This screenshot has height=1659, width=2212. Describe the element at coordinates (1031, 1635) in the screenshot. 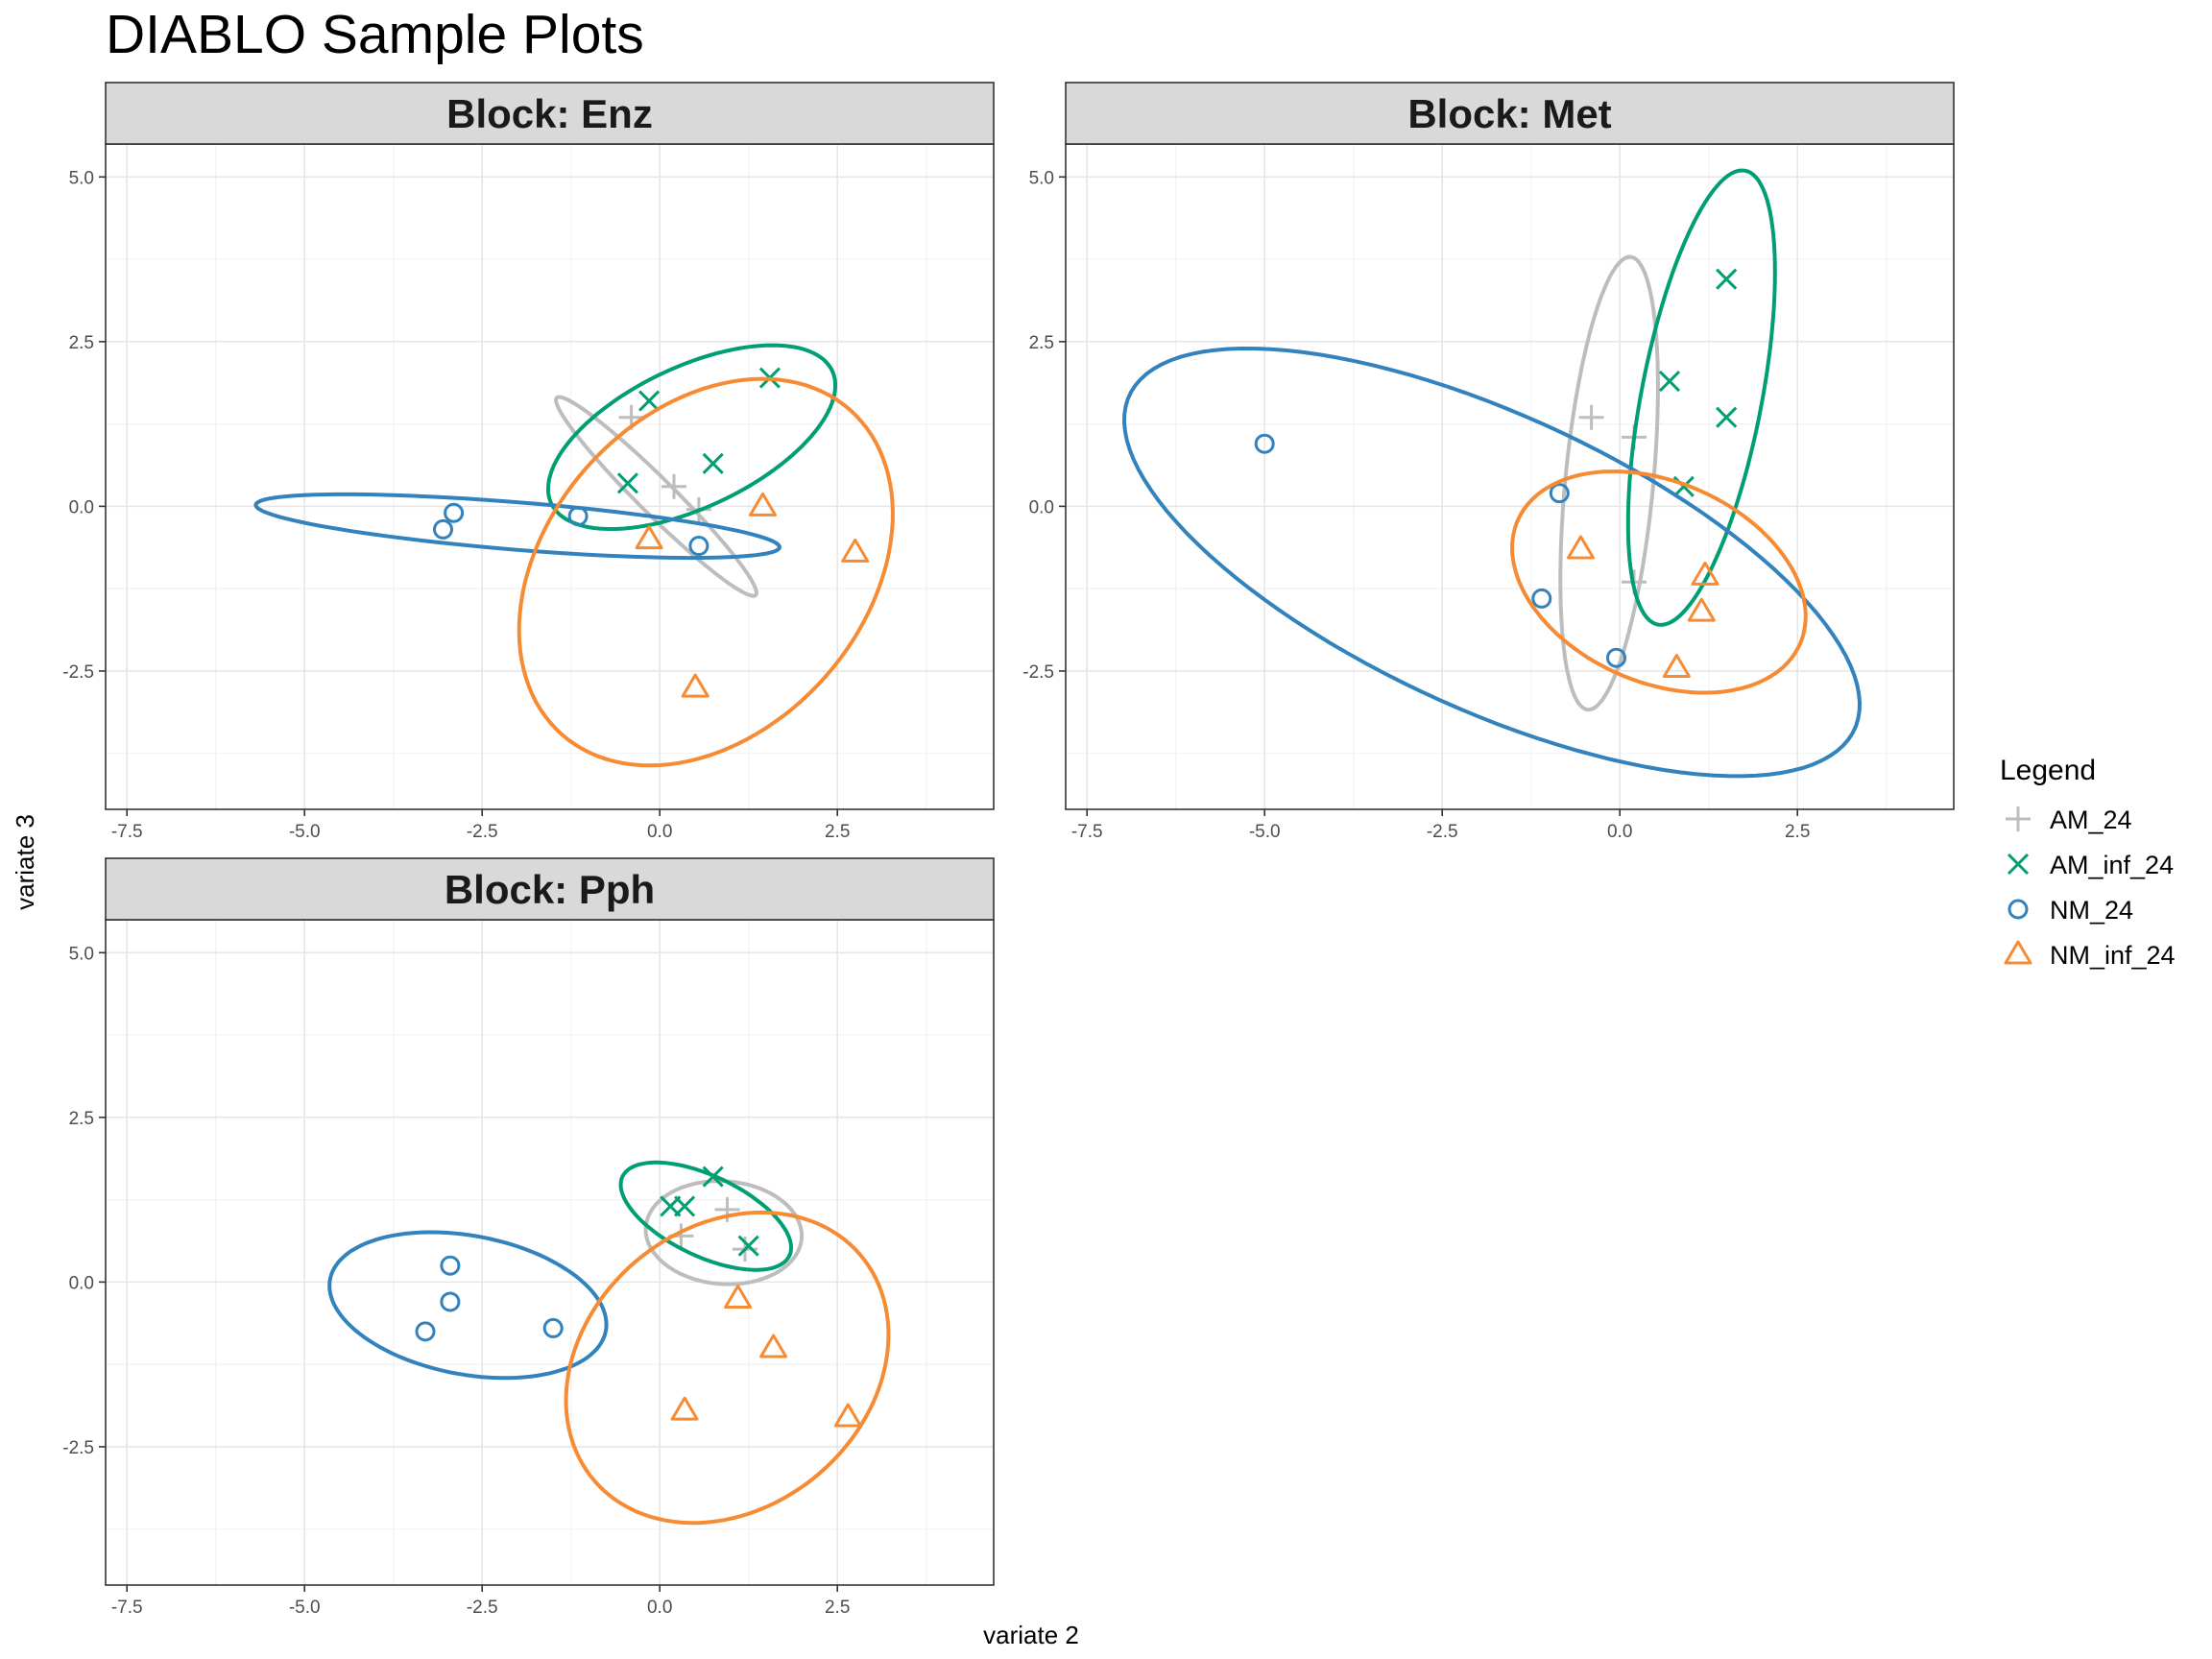

I see `x-axis-title: variate 2` at that location.